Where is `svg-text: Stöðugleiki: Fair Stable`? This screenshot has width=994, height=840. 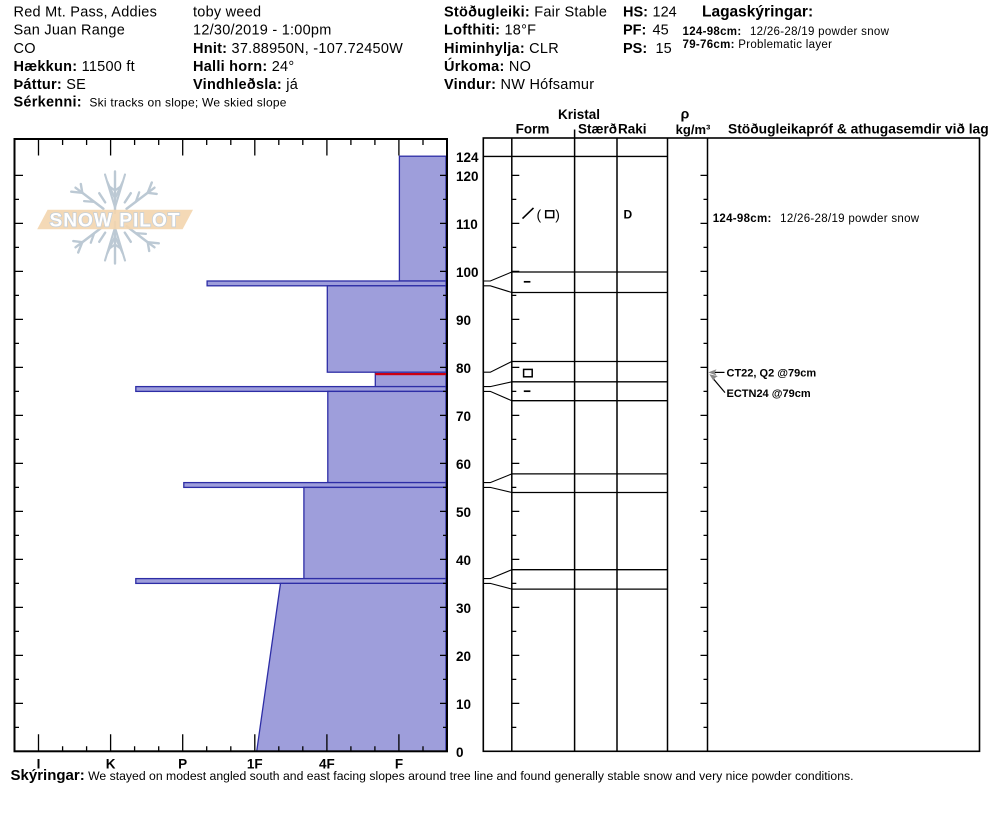 svg-text: Stöðugleiki: Fair Stable is located at coordinates (525, 13).